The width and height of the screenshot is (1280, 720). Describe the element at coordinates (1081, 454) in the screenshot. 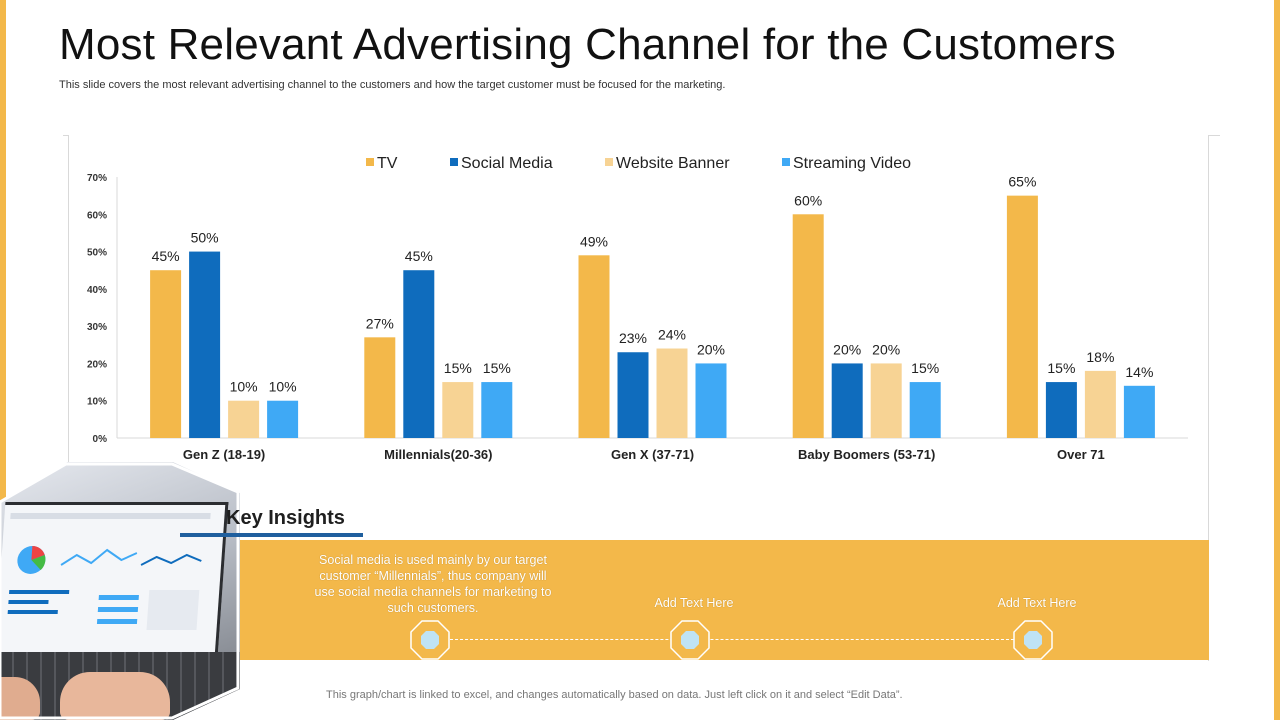

I see `x-tick-label: Over 71` at that location.